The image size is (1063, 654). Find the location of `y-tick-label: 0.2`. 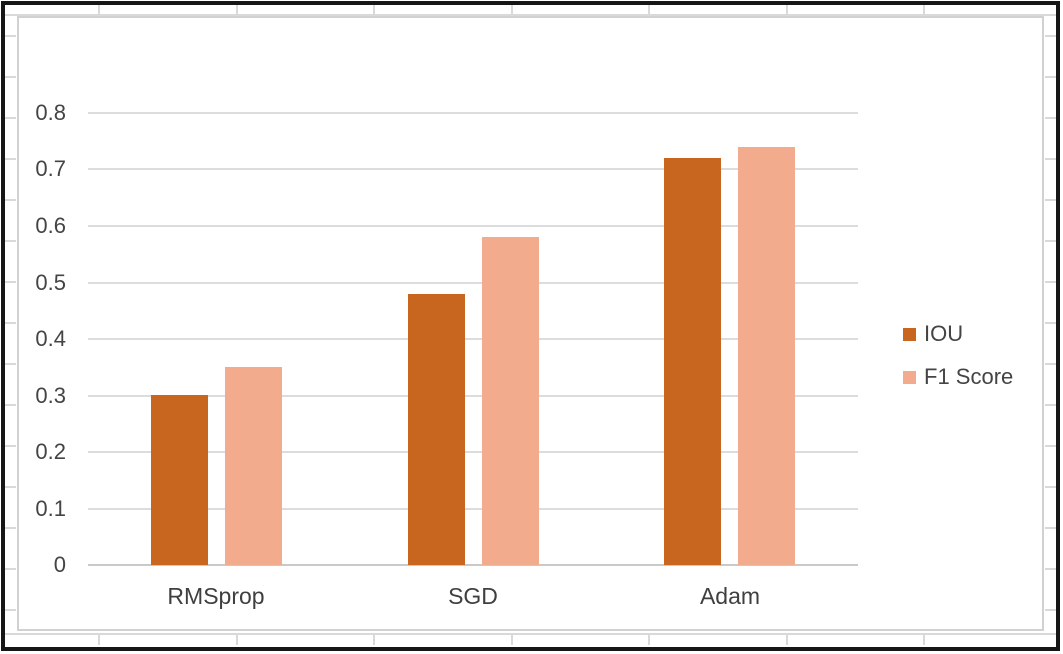

y-tick-label: 0.2 is located at coordinates (50, 451).